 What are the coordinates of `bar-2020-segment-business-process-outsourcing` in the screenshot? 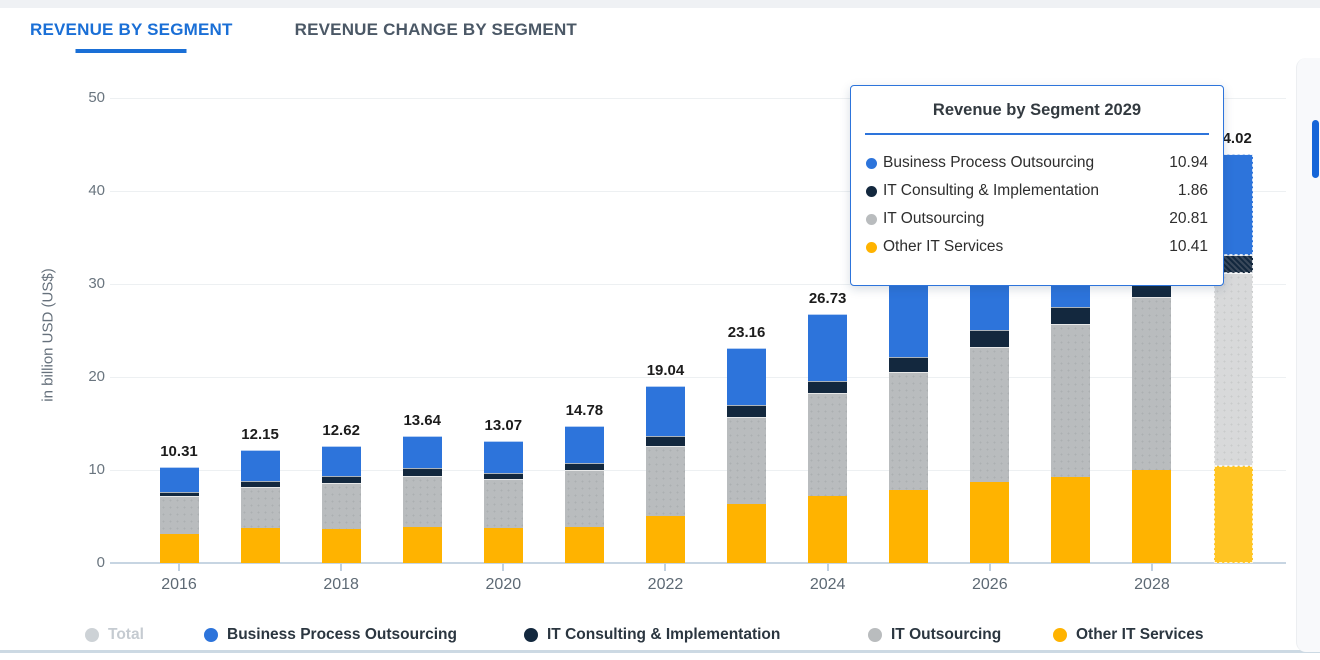 It's located at (503, 457).